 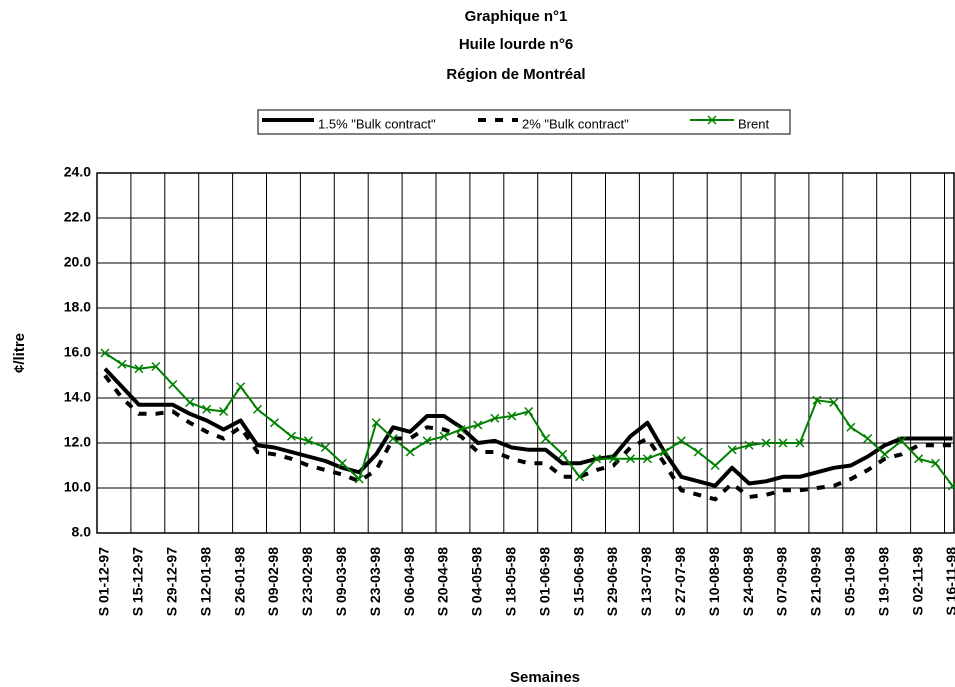 What do you see at coordinates (104, 581) in the screenshot?
I see `x-tick-label: S 01-12-97` at bounding box center [104, 581].